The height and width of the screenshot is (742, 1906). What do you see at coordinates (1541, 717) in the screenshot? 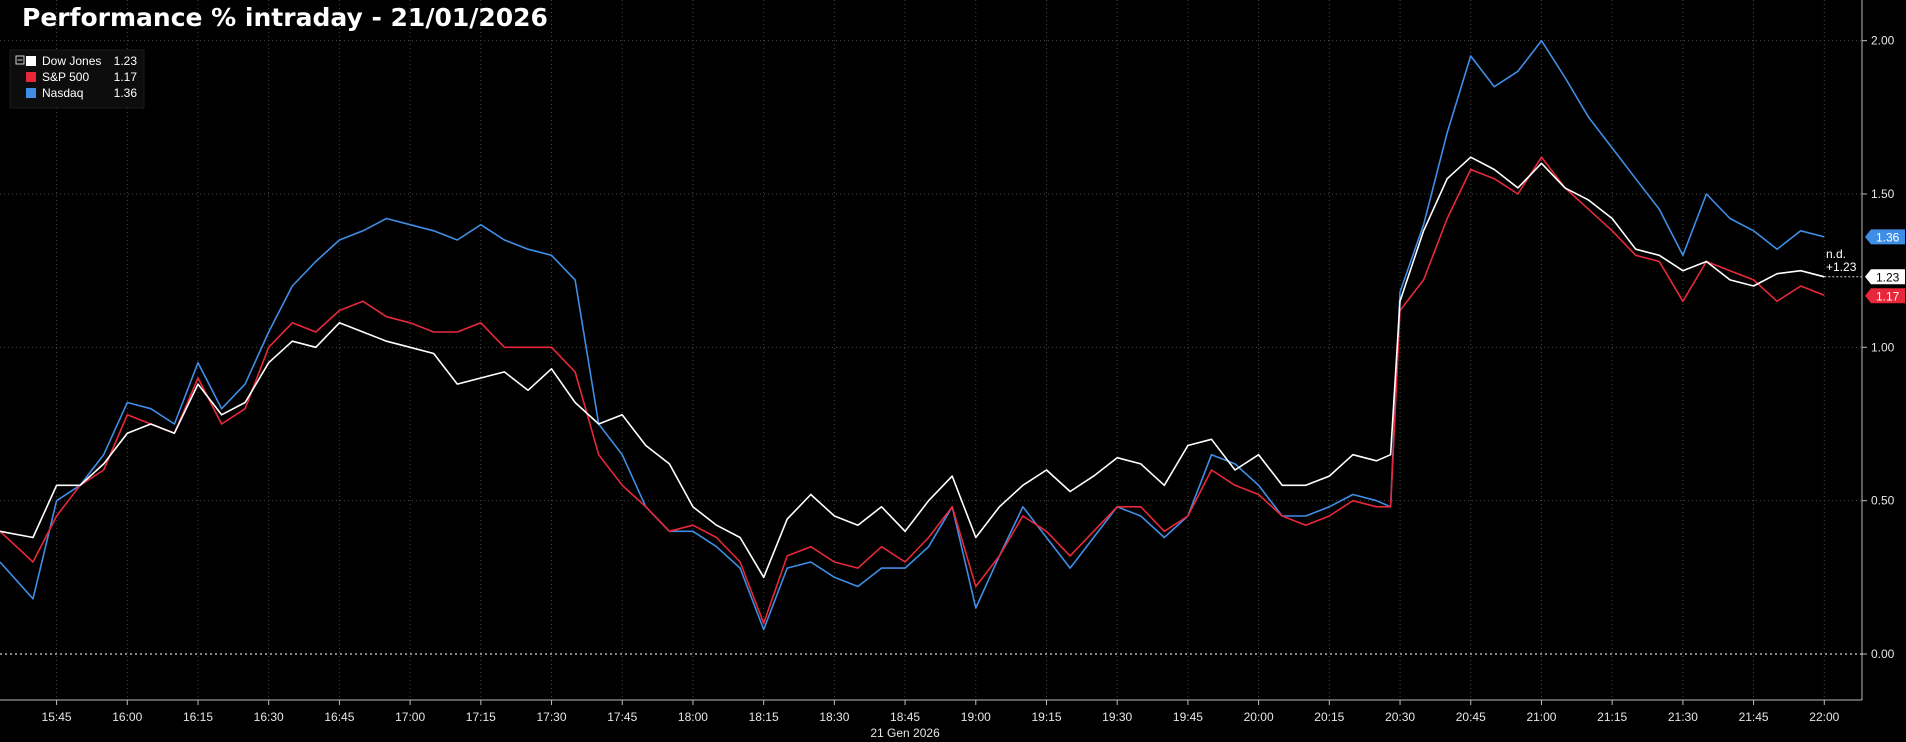
I see `x-tick-label: 21:00` at bounding box center [1541, 717].